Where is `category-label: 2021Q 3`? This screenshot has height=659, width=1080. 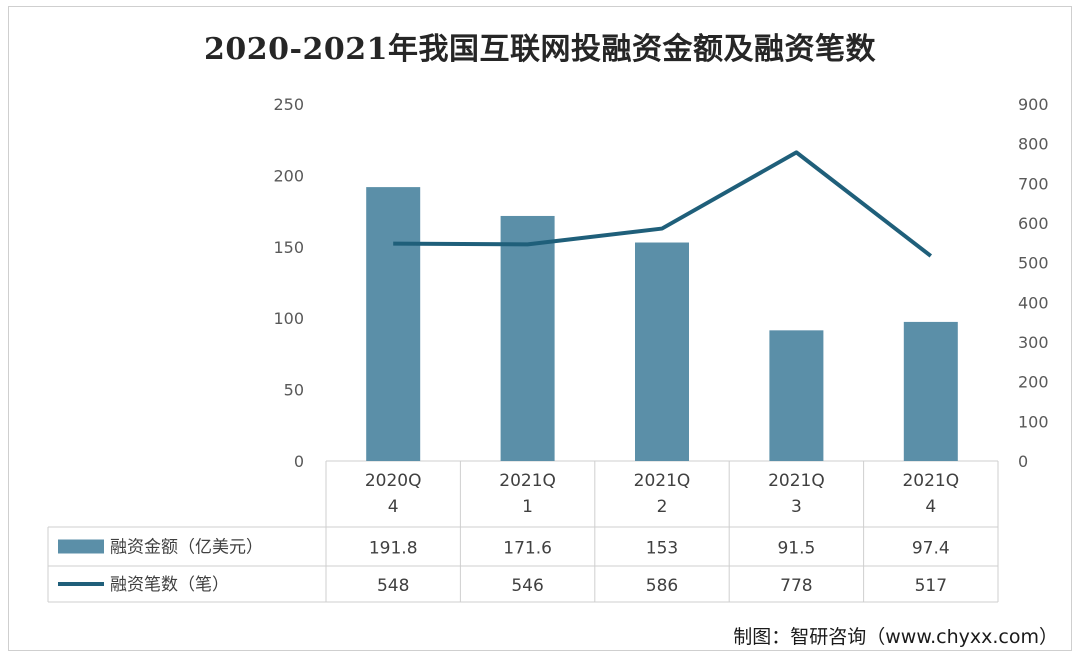 category-label: 2021Q 3 is located at coordinates (796, 494).